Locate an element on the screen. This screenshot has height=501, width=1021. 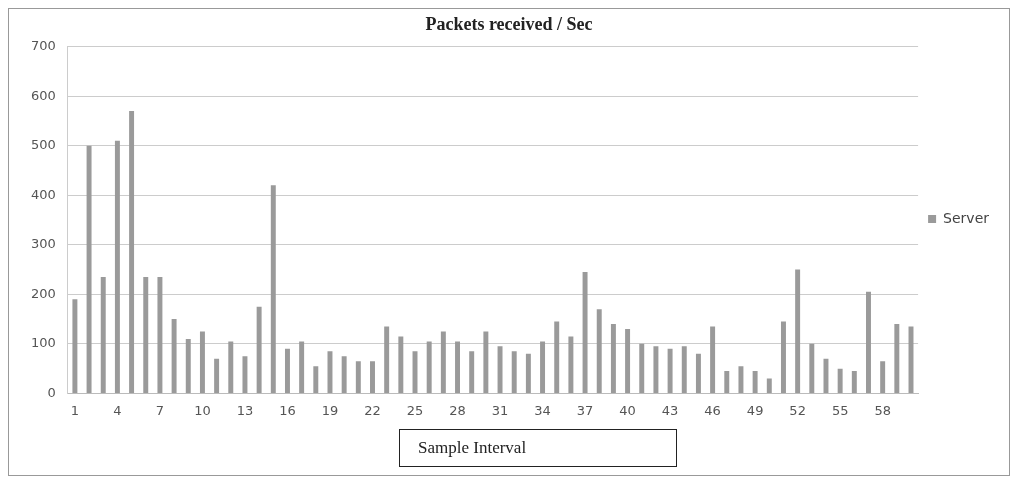
x-tick-label: 4 is located at coordinates (117, 410).